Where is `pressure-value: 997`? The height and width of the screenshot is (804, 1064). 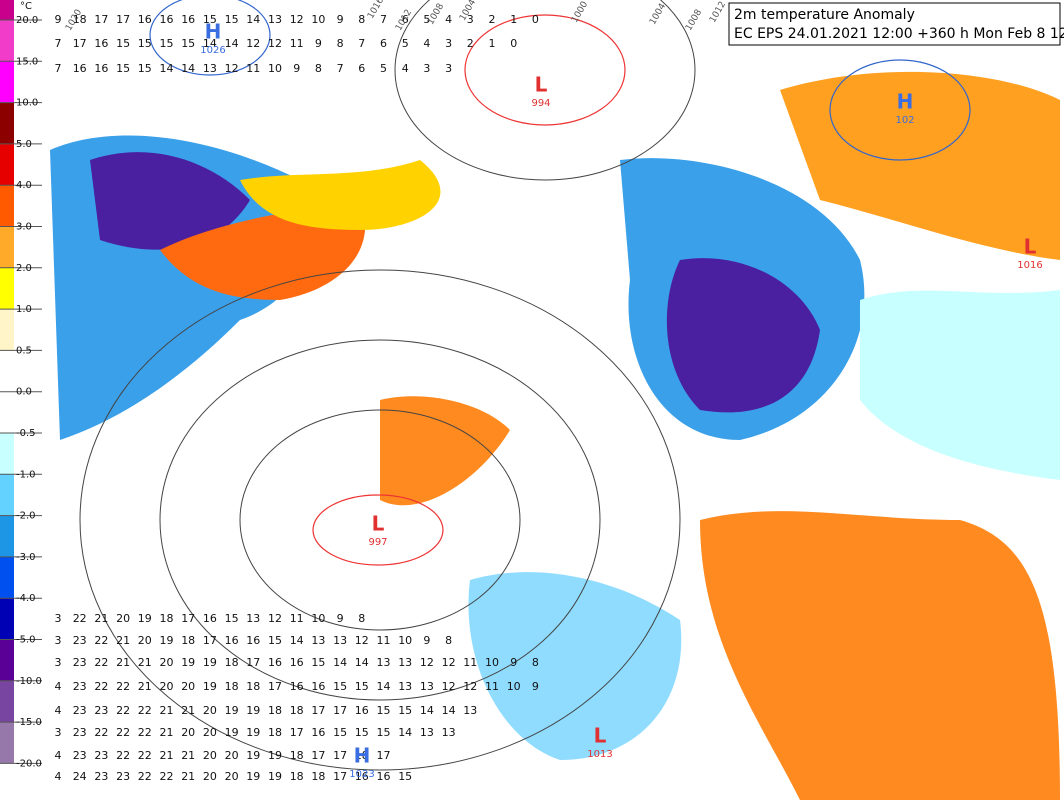
pressure-value: 997 is located at coordinates (377, 542).